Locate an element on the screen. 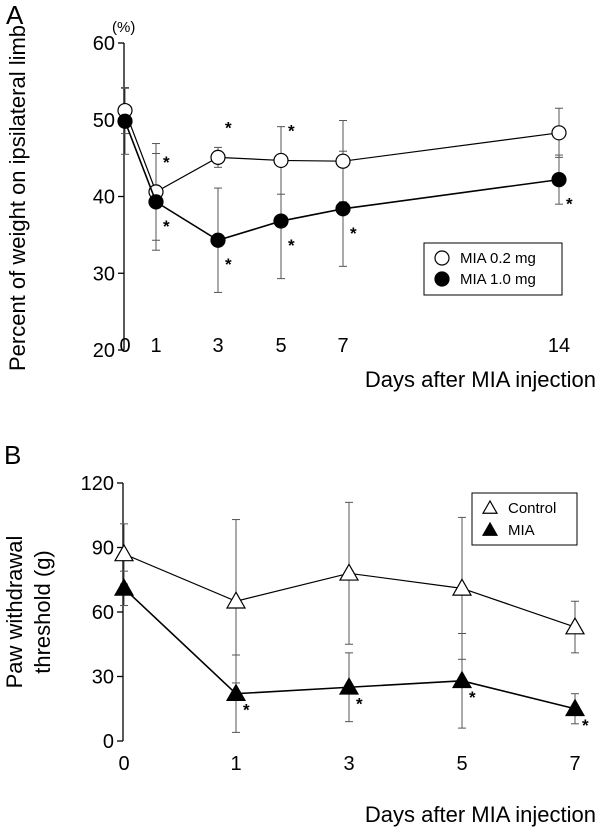  panel-a-x-axis-title: Days after MIA injection is located at coordinates (480, 379).